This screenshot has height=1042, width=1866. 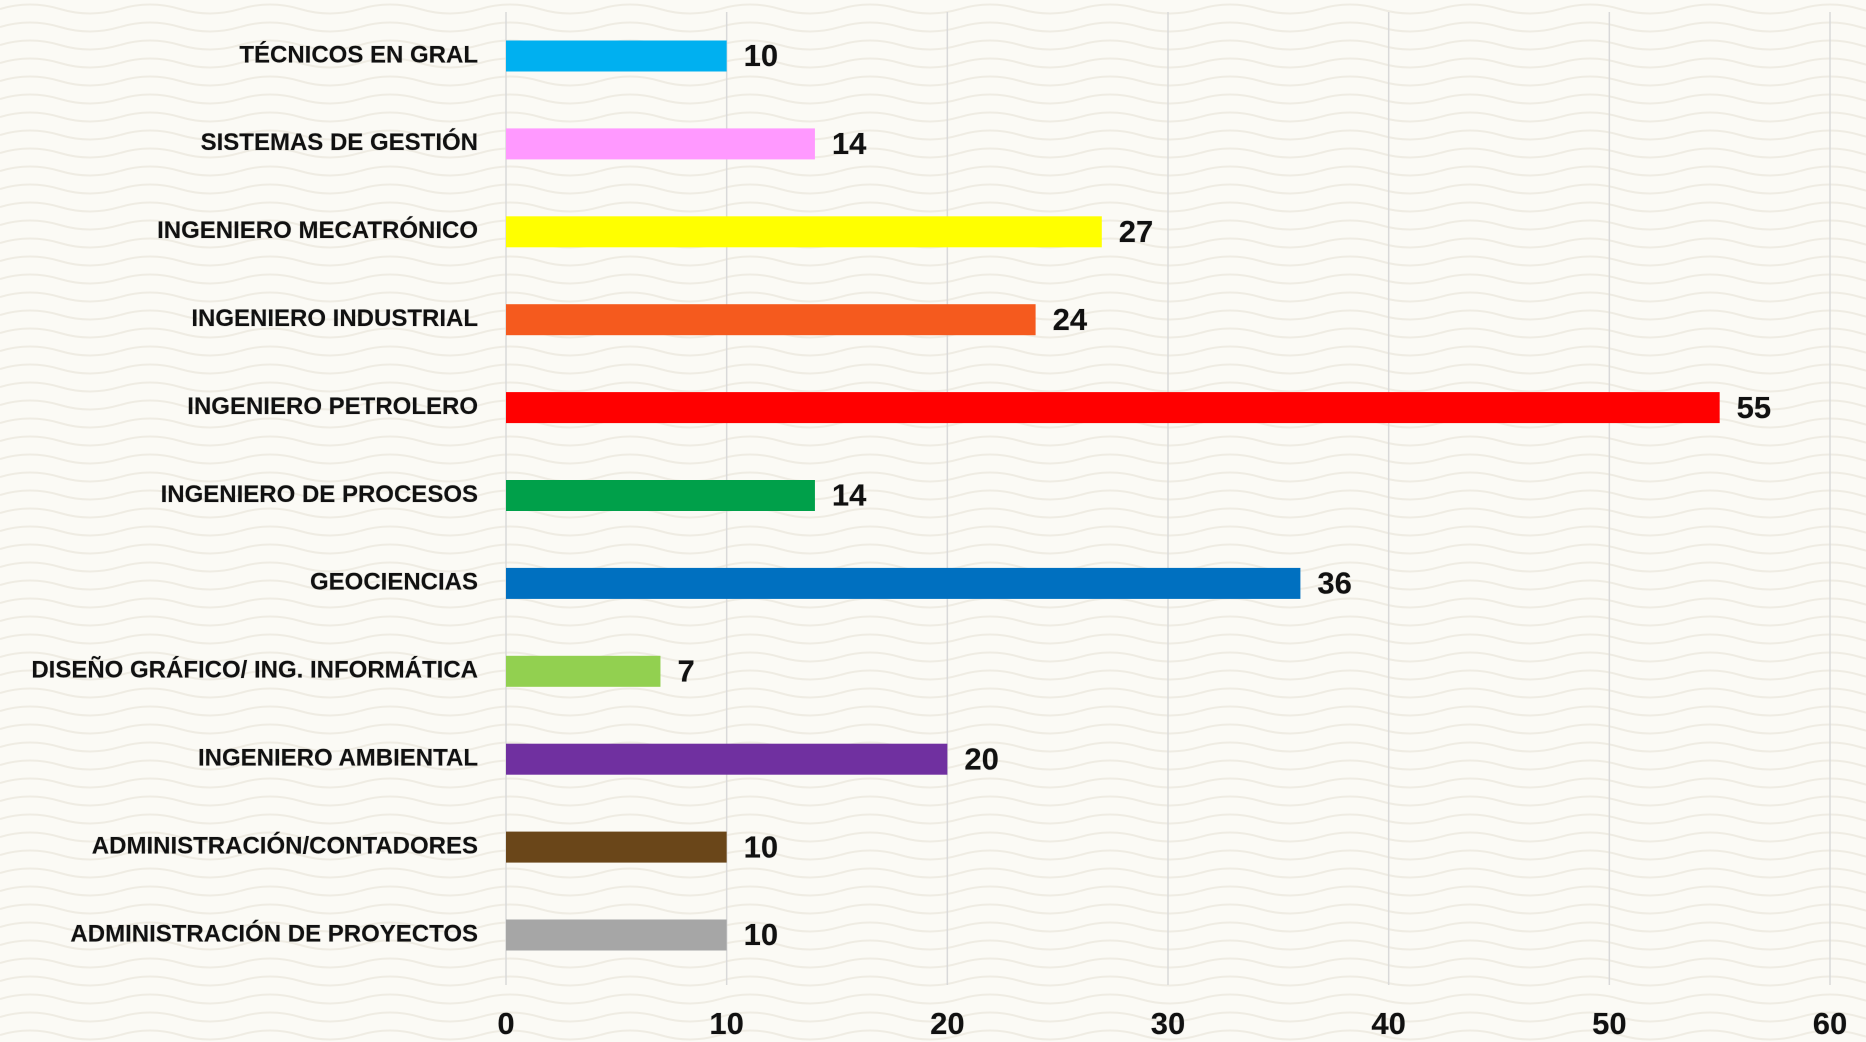 What do you see at coordinates (254, 670) in the screenshot?
I see `category-label: DISEÑO GRÁFICO/ ING. INFORMÁTICA` at bounding box center [254, 670].